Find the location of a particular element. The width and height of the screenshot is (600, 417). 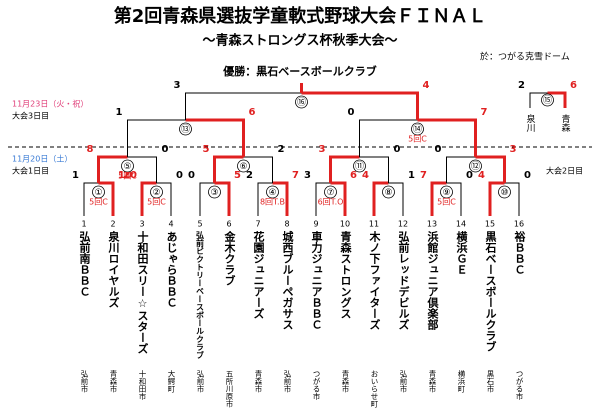

title: 第2回青森県選抜学童軟式野球大会ＦＩＮＡＬ is located at coordinates (300, 16).